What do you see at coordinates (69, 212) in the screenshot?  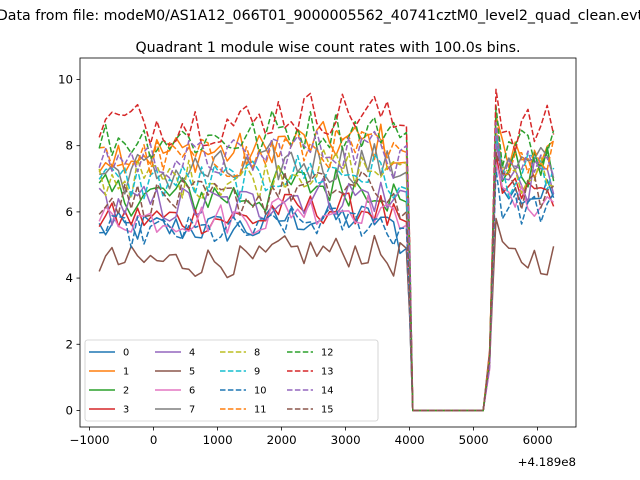 I see `y-tick-label: 6` at bounding box center [69, 212].